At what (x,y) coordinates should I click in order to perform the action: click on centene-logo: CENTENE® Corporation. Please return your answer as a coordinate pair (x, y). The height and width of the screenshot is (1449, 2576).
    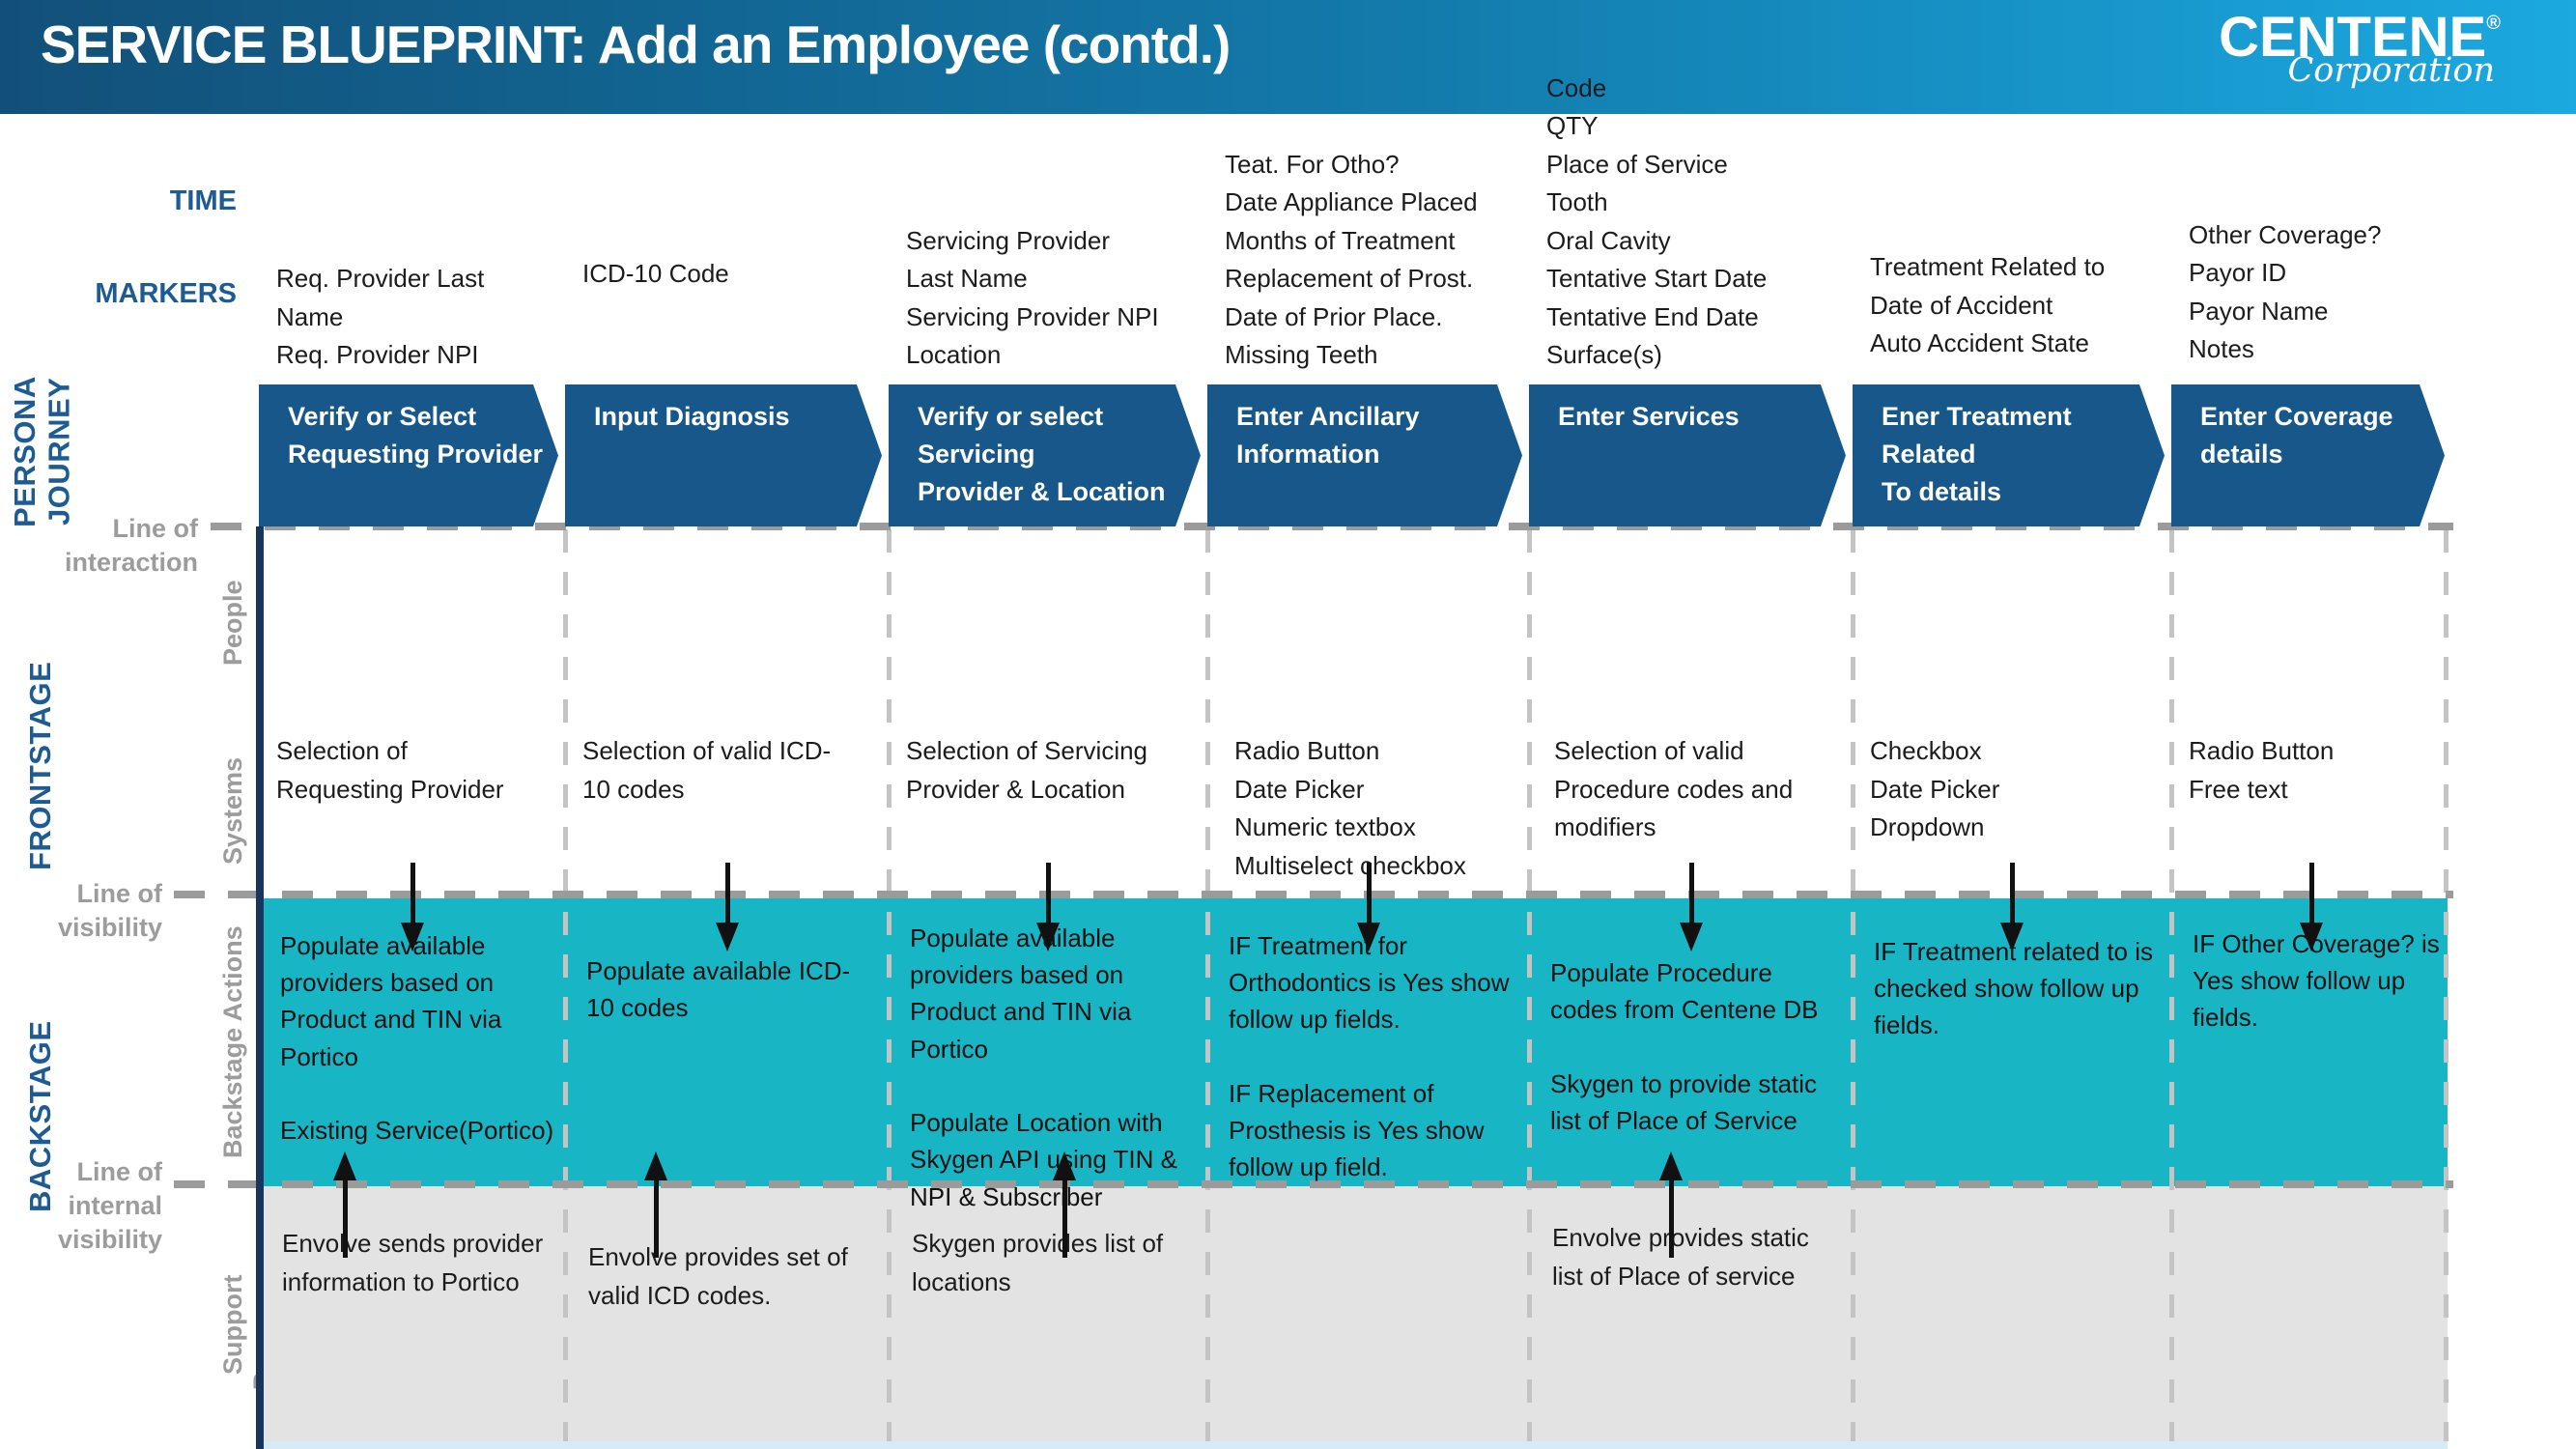
    Looking at the image, I should click on (2360, 49).